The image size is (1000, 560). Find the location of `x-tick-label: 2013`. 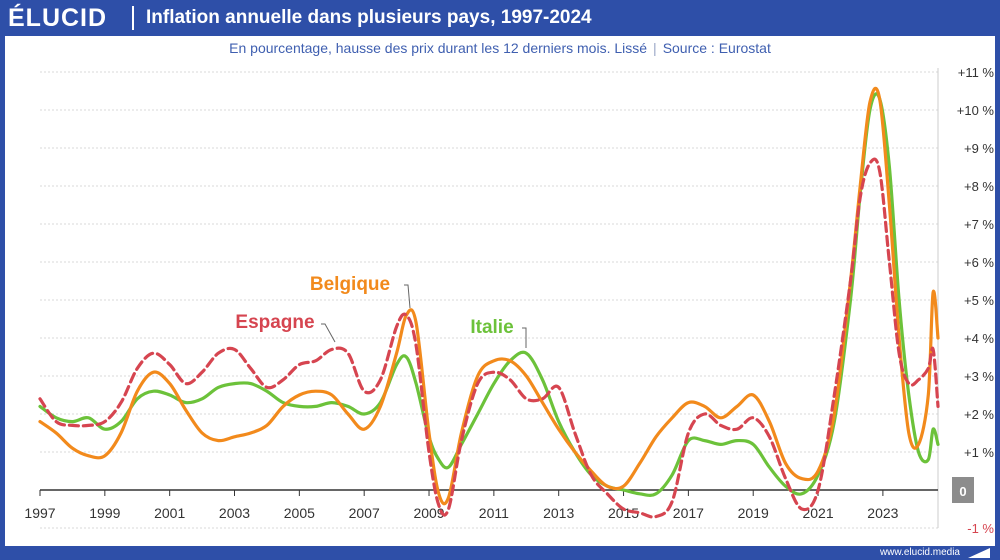

x-tick-label: 2013 is located at coordinates (558, 513).